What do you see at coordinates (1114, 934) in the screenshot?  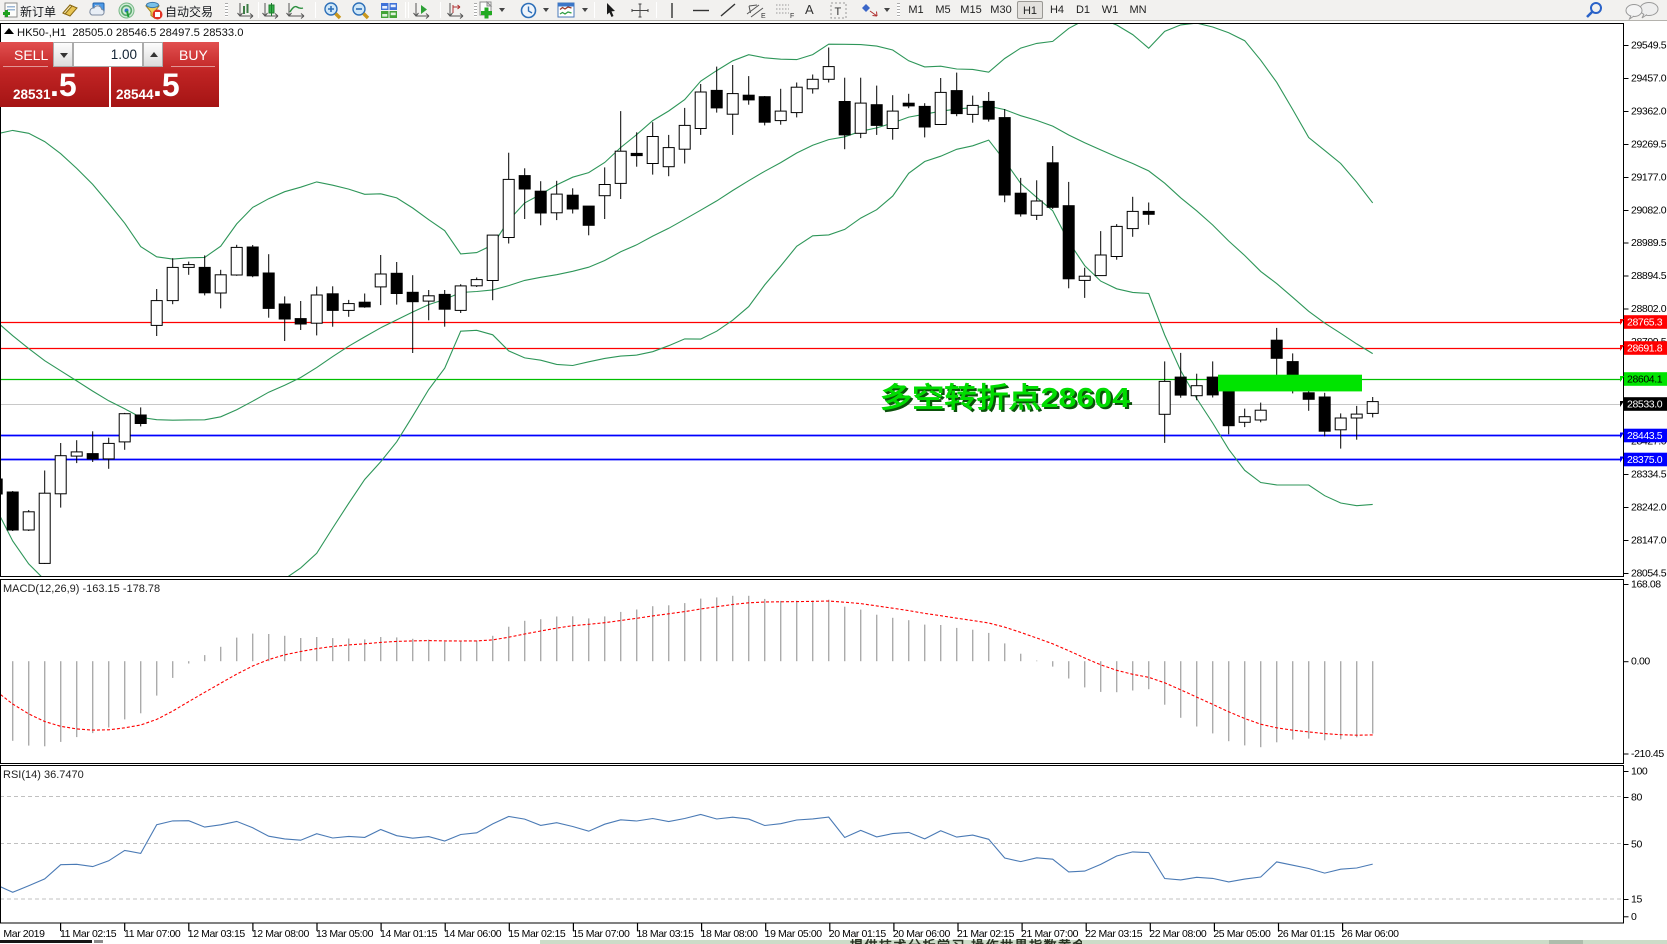 I see `svg-text: 22 Mar 03:15` at bounding box center [1114, 934].